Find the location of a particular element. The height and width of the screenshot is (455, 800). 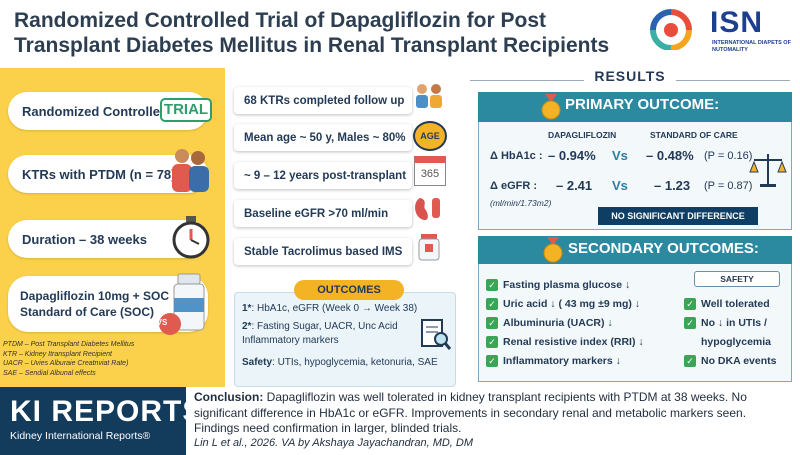

medication-icon is located at coordinates (182, 304).